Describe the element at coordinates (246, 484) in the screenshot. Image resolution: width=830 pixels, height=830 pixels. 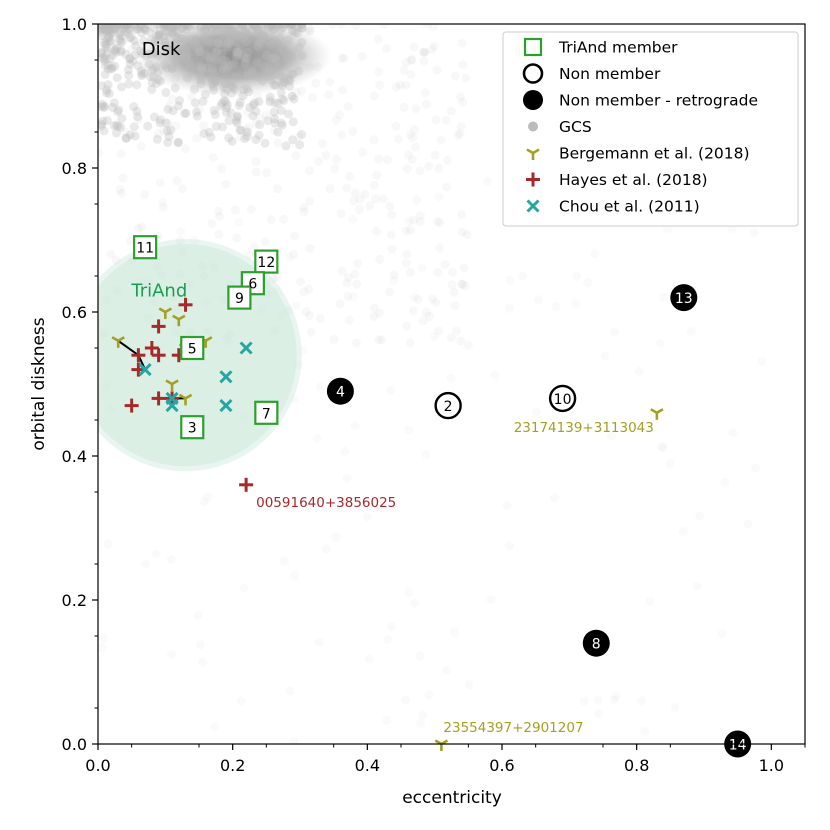
I see `hayes-point` at that location.